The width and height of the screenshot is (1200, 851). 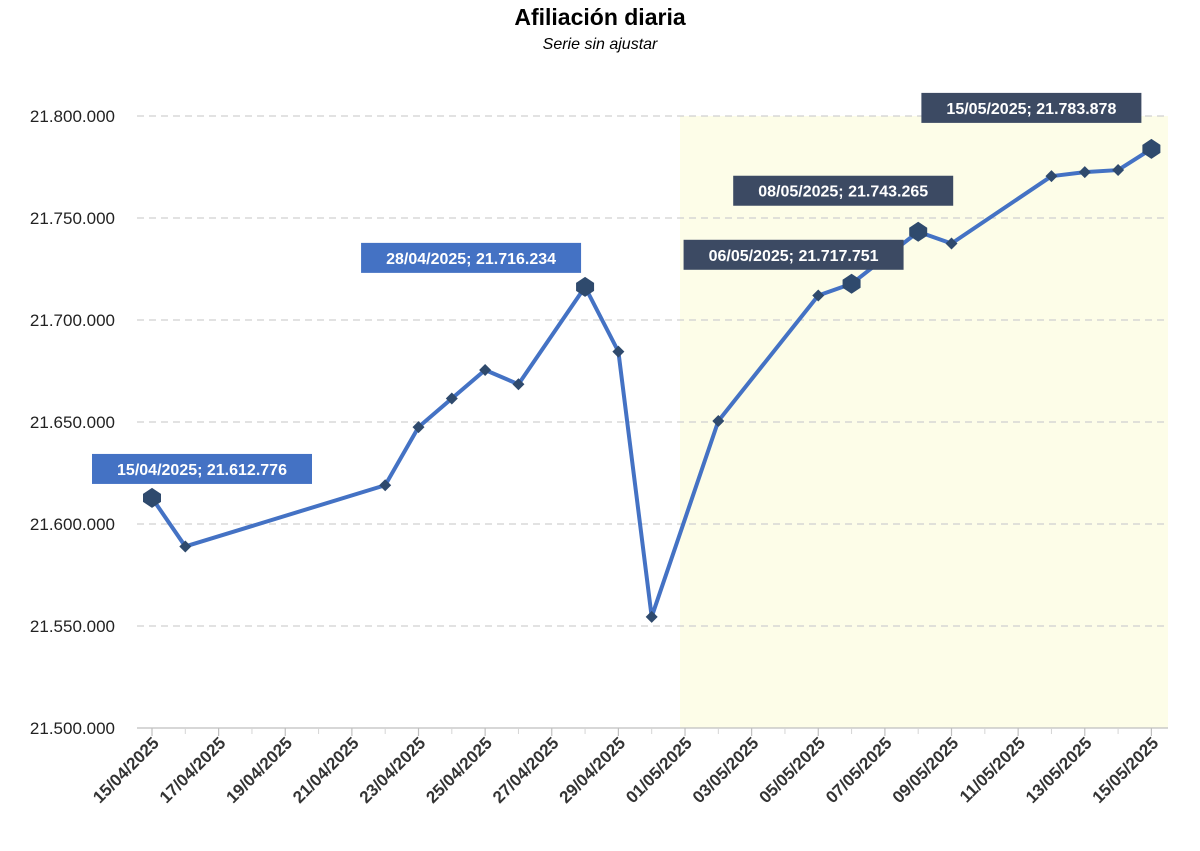 What do you see at coordinates (72, 626) in the screenshot?
I see `y-tick-label: 21.550.000` at bounding box center [72, 626].